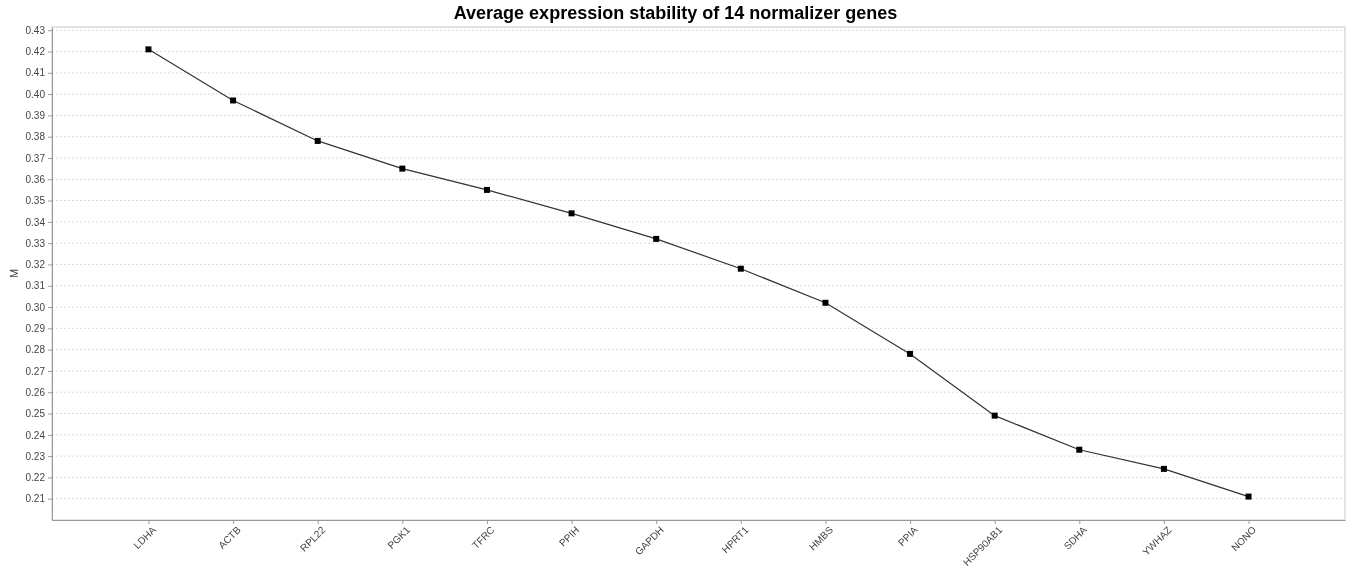  Describe the element at coordinates (35, 265) in the screenshot. I see `y-tick-label: 0.32` at that location.